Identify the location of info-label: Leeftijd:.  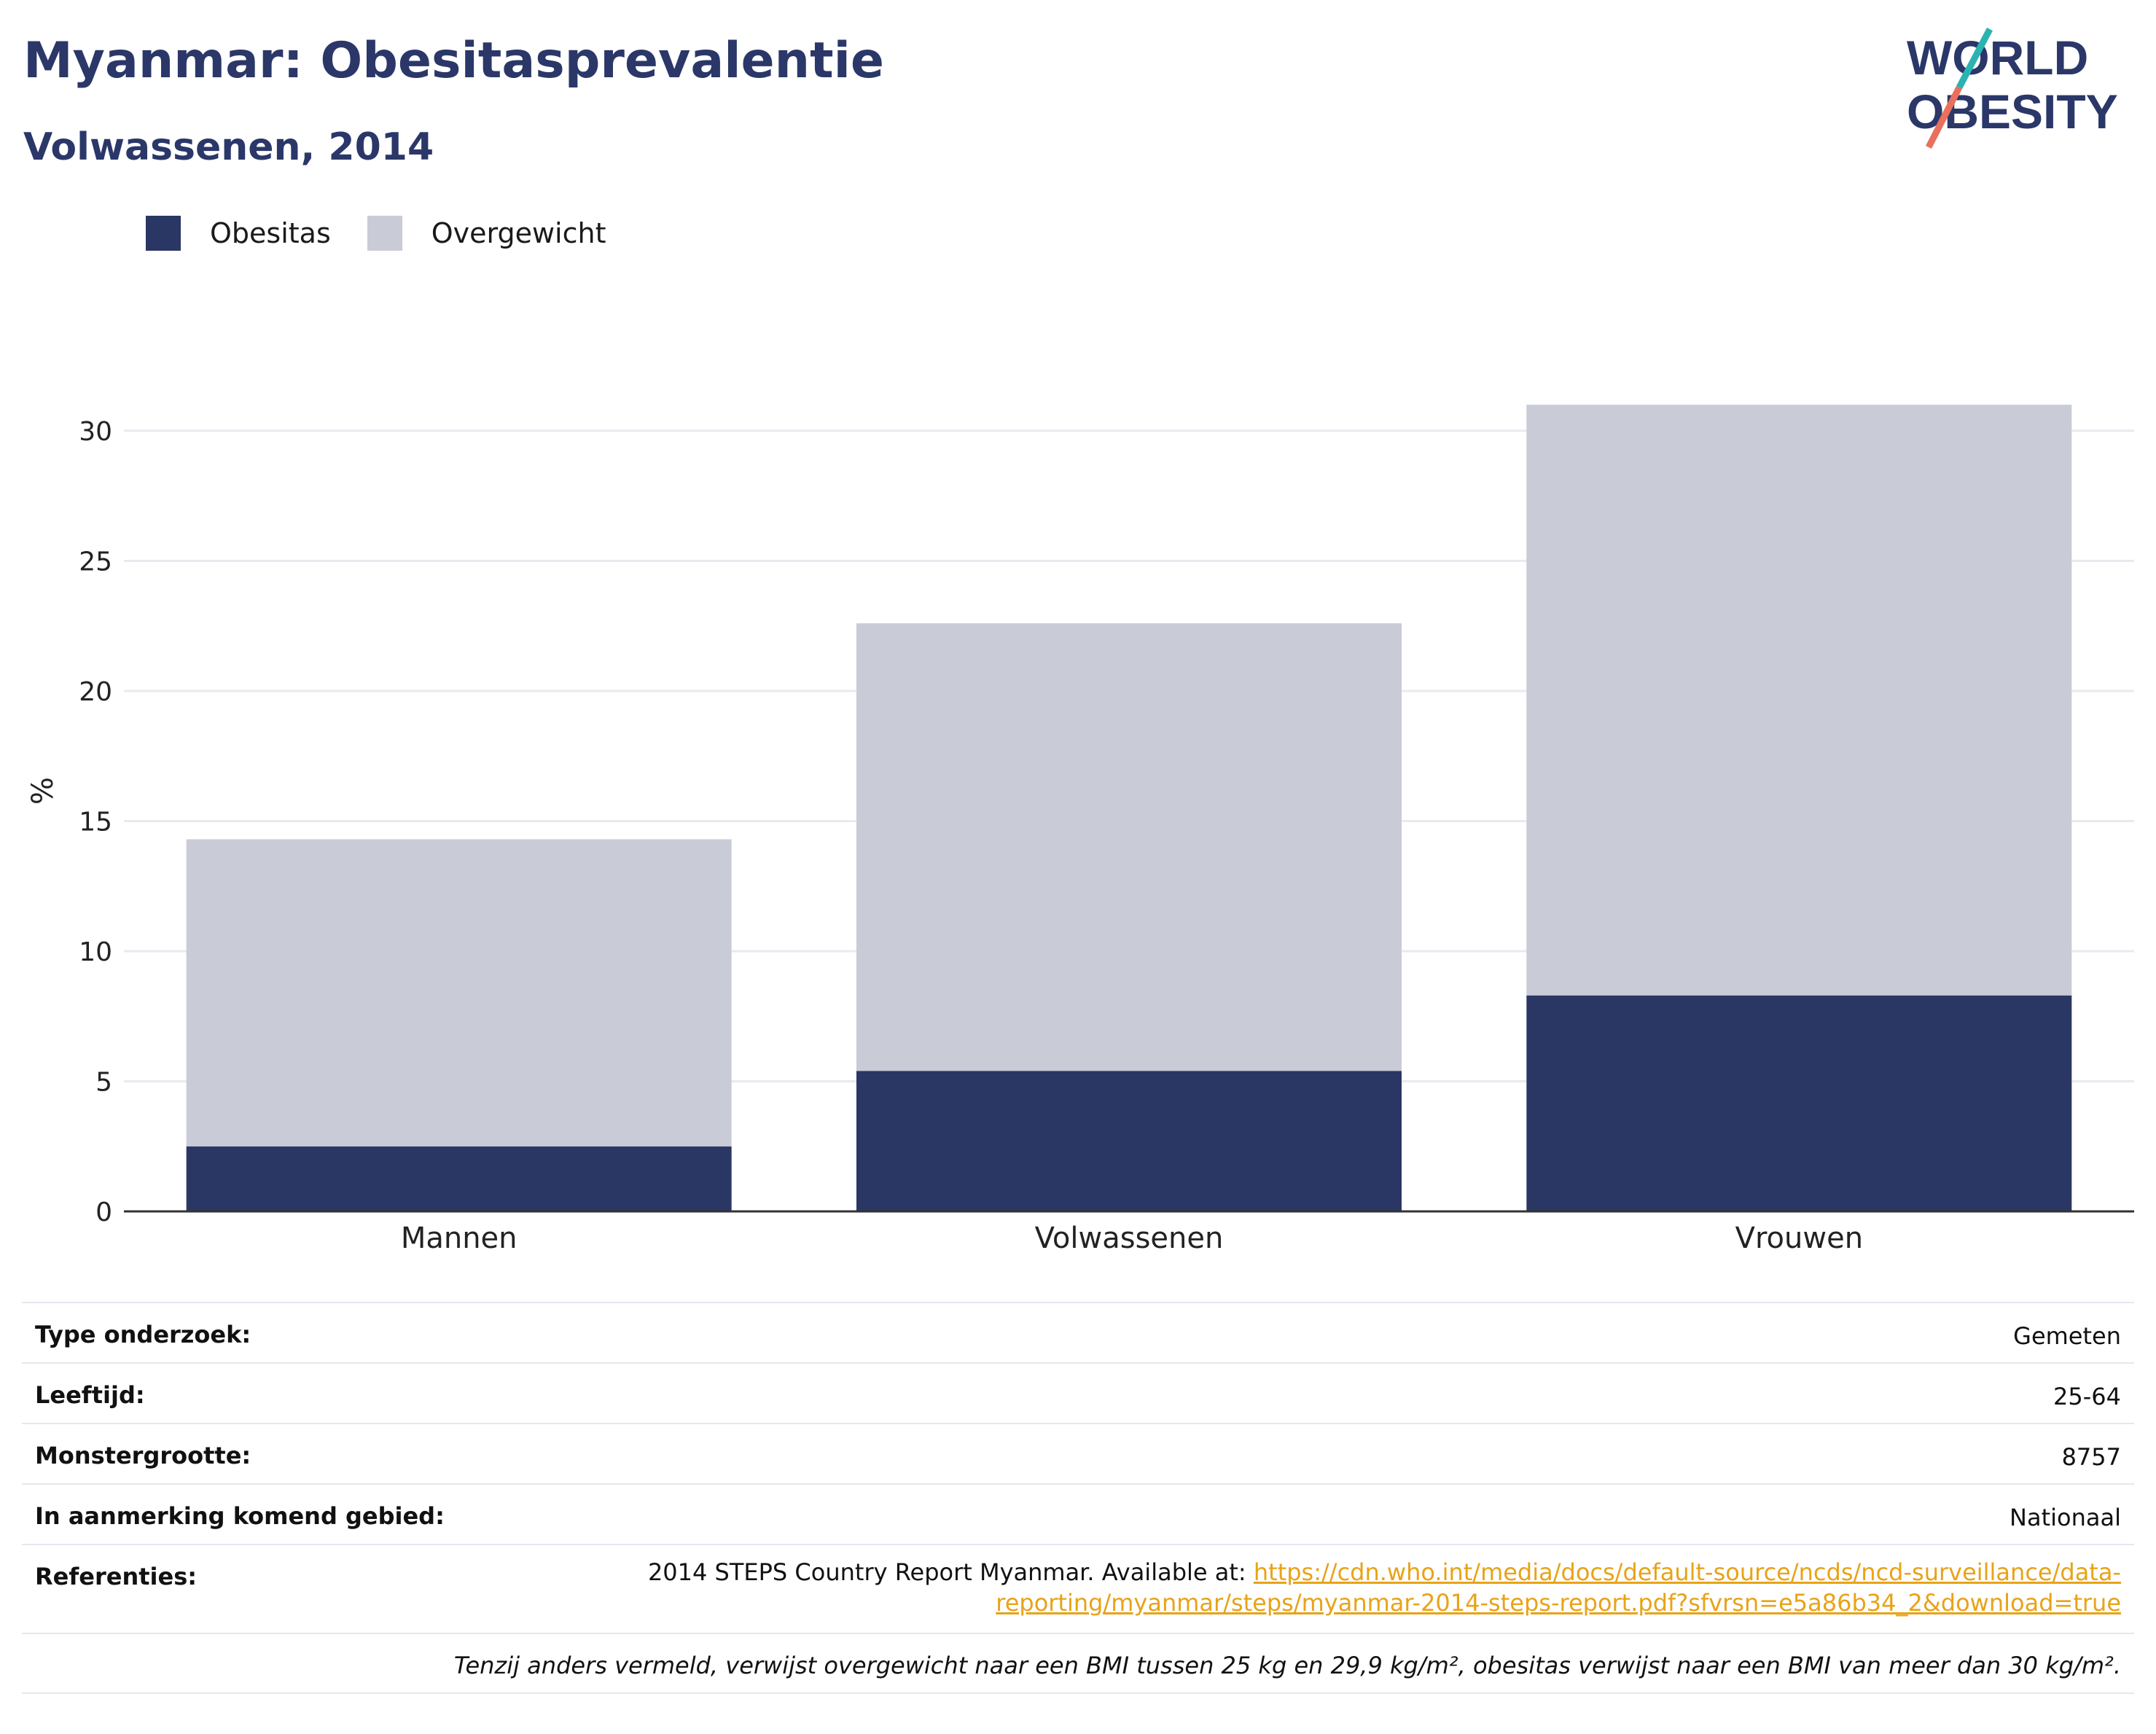
(90, 1395).